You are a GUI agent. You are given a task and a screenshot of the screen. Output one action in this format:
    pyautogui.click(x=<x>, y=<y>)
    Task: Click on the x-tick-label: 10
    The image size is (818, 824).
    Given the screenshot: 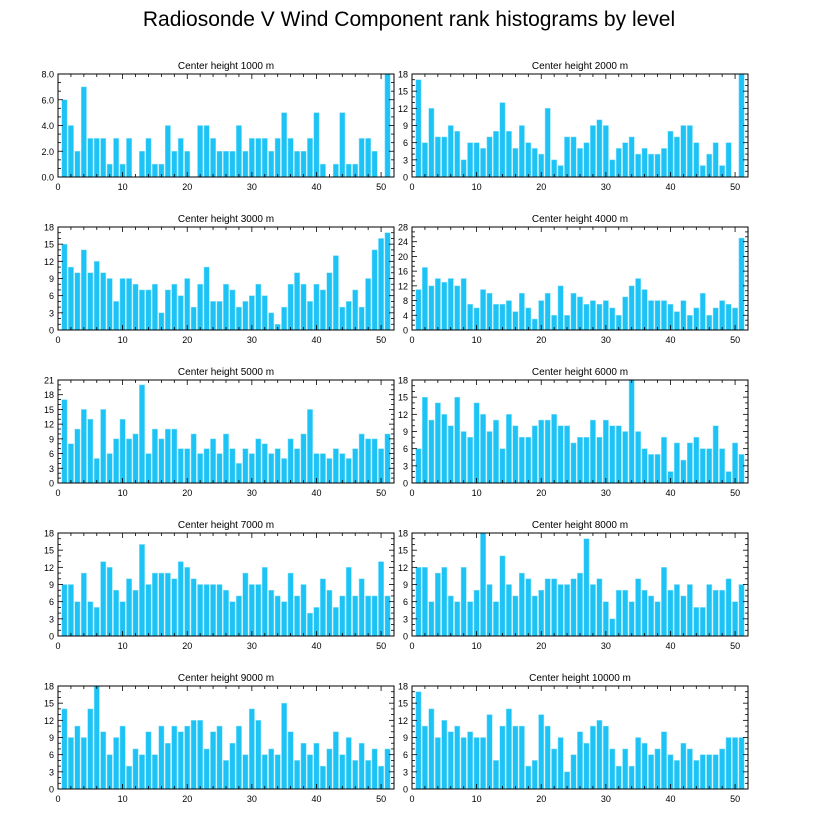 What is the action you would take?
    pyautogui.click(x=123, y=646)
    